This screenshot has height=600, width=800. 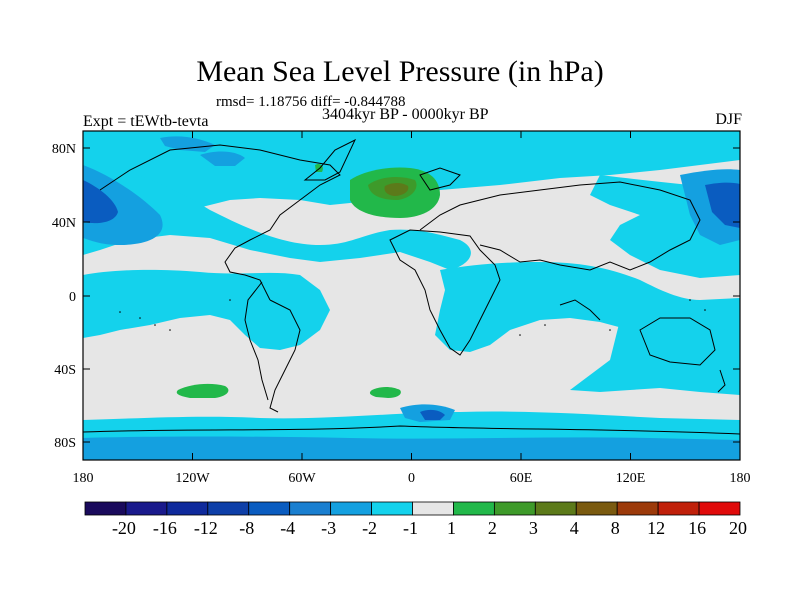 I want to click on lon-tick-label: 60E, so click(x=521, y=478).